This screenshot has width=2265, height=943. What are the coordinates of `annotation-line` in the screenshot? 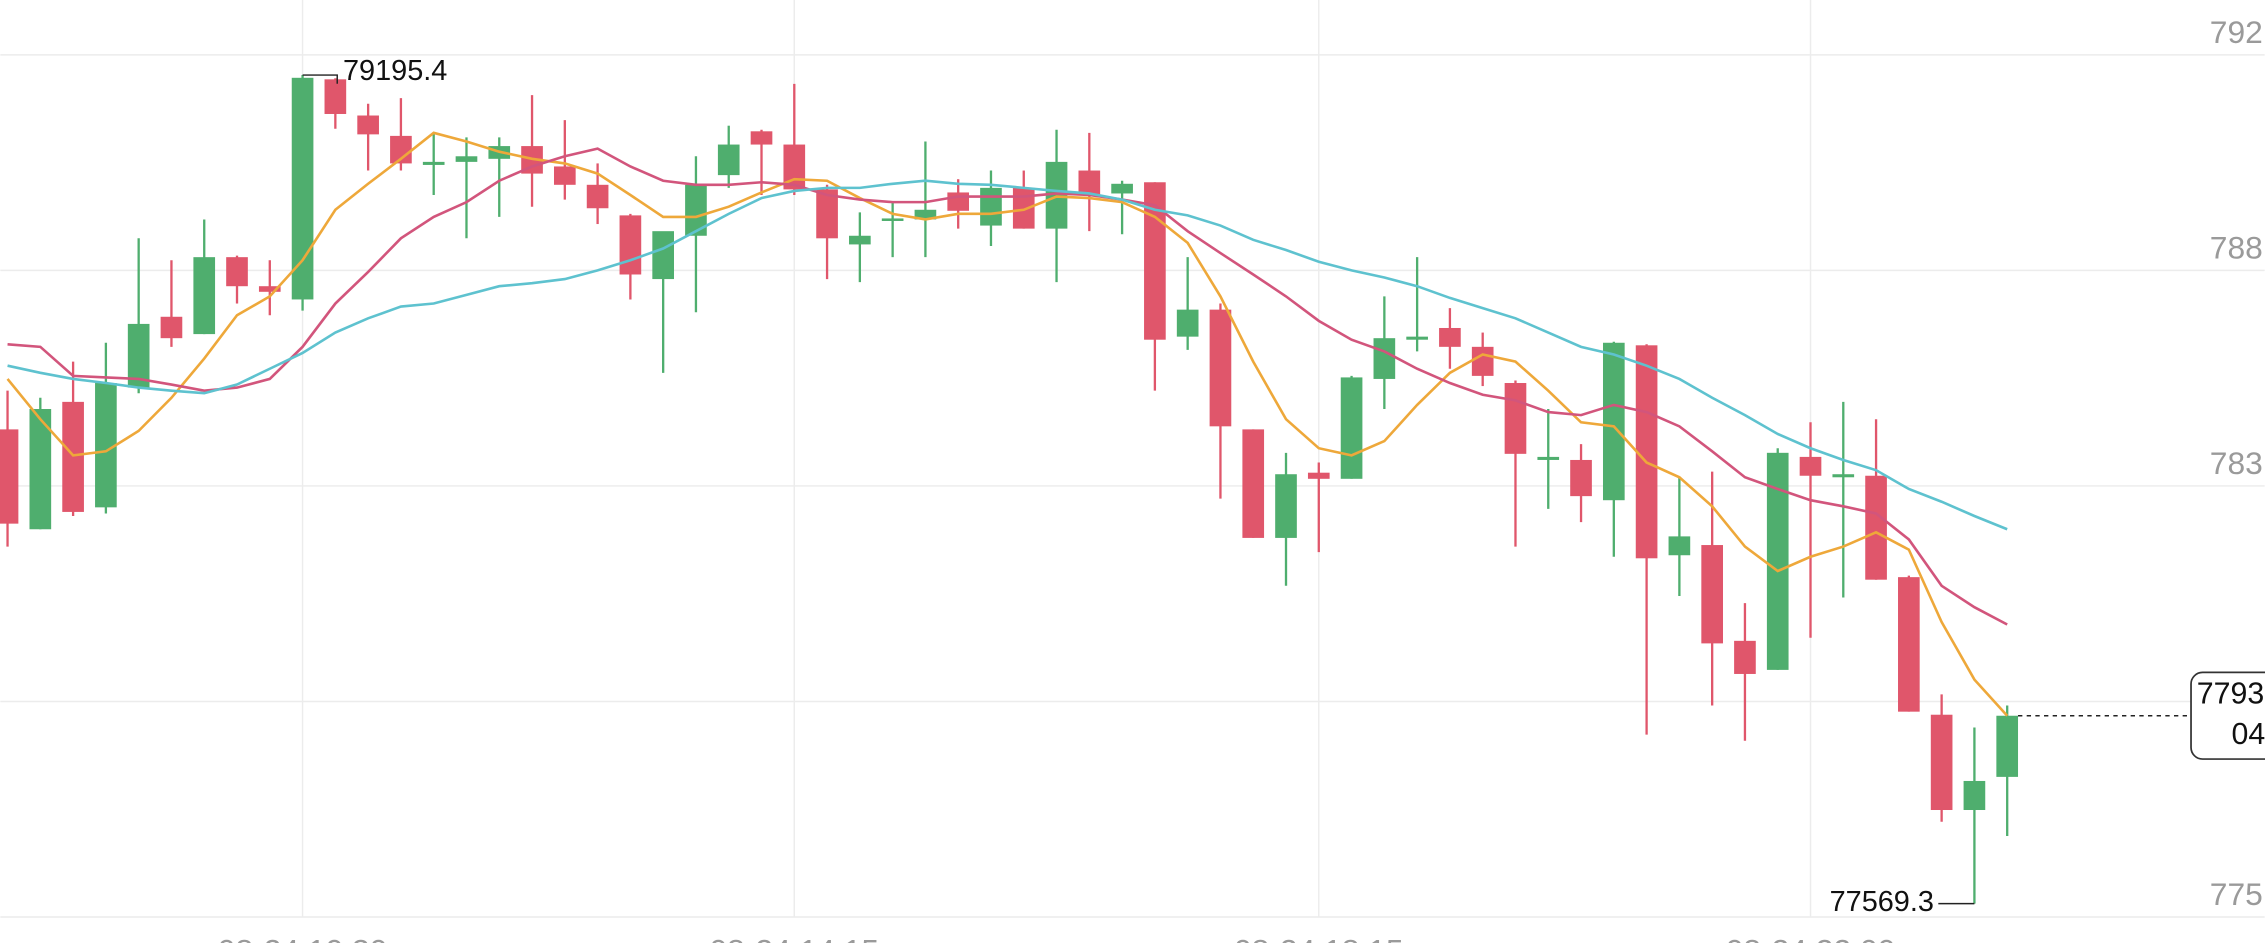 It's located at (320, 79).